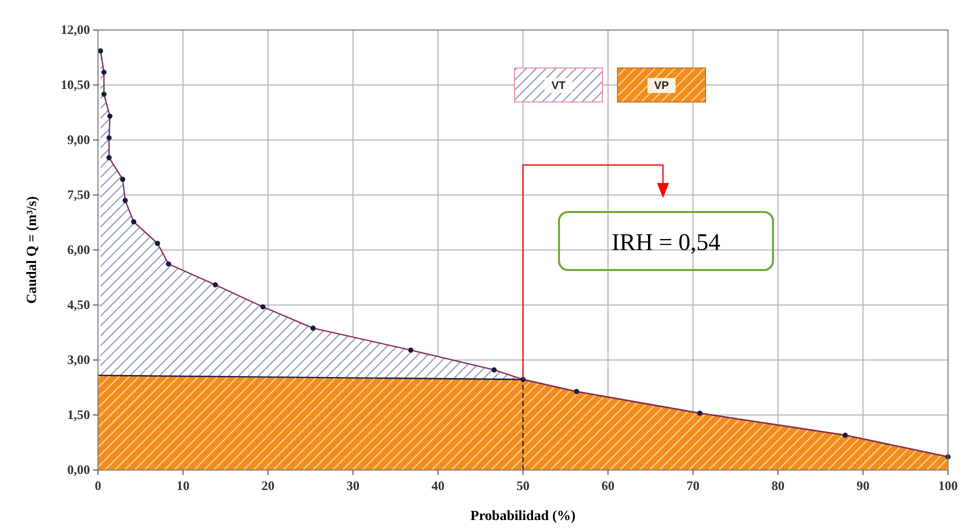 The width and height of the screenshot is (968, 530). What do you see at coordinates (78, 414) in the screenshot?
I see `y-tick-label: 1,50` at bounding box center [78, 414].